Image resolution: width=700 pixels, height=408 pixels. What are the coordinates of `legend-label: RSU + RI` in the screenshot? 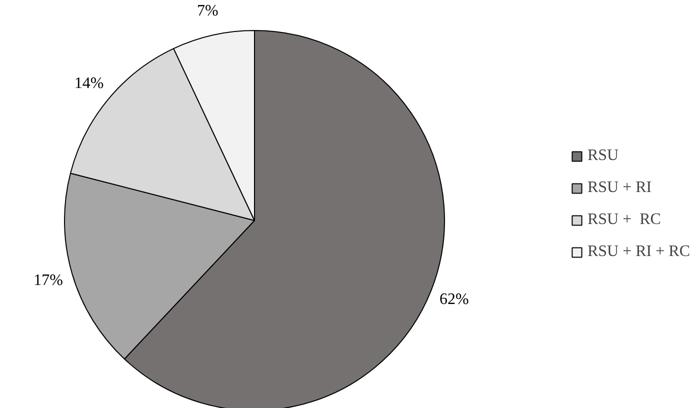 It's located at (619, 188).